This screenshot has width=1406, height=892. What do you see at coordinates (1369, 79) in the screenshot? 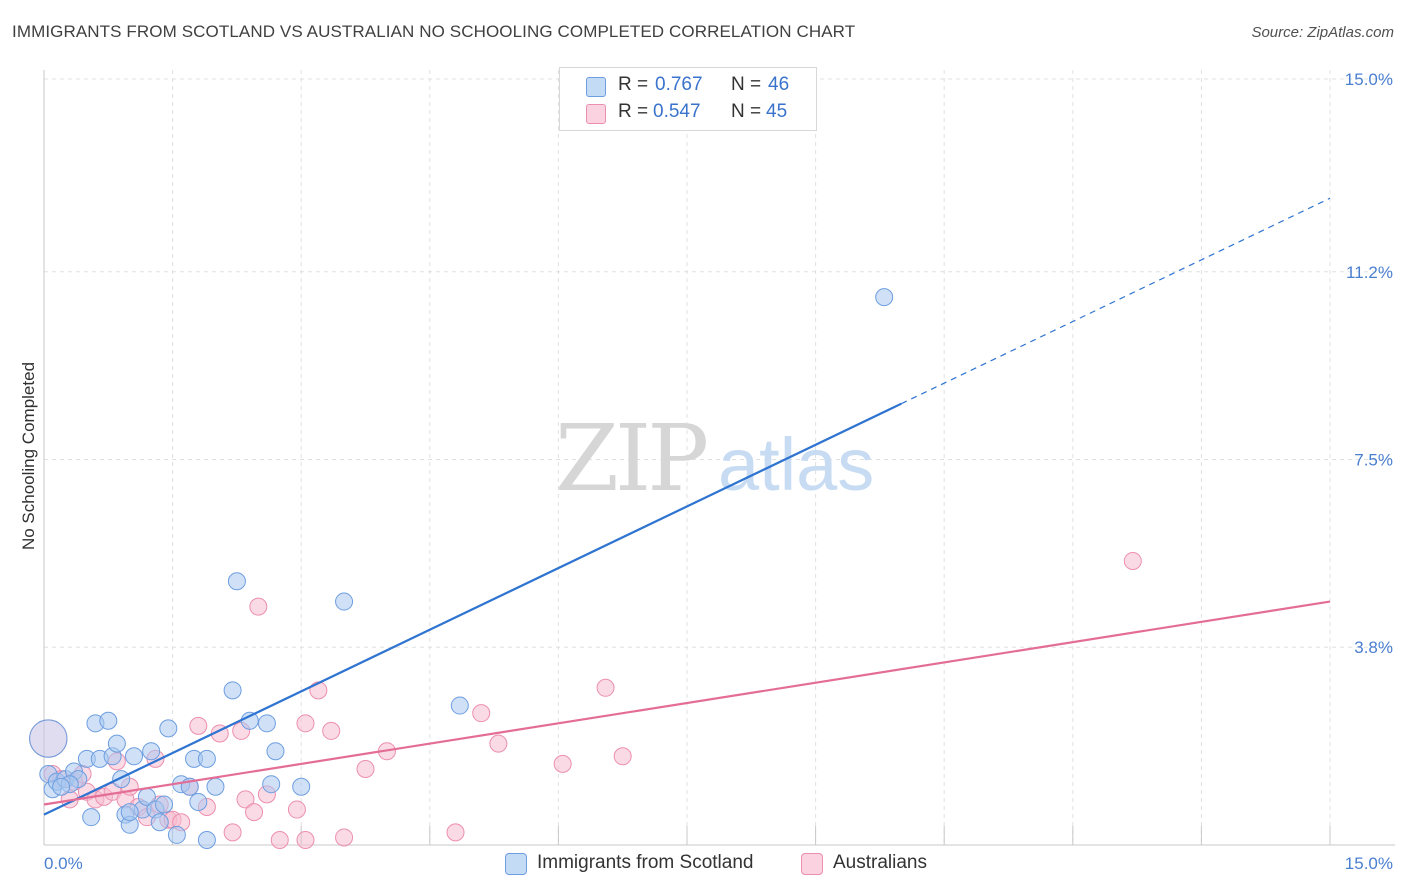
I see `y-tick-label: 15.0%` at bounding box center [1369, 79].